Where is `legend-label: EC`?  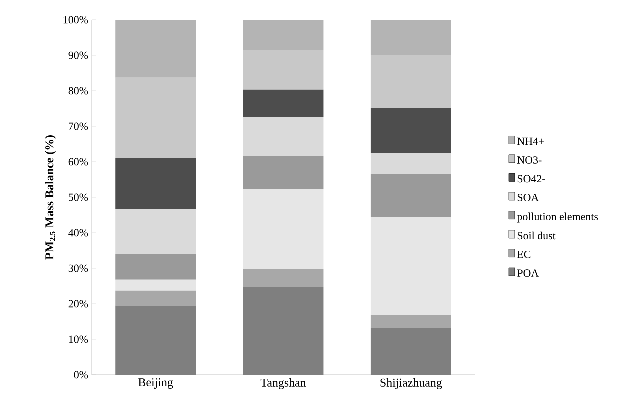 legend-label: EC is located at coordinates (524, 254).